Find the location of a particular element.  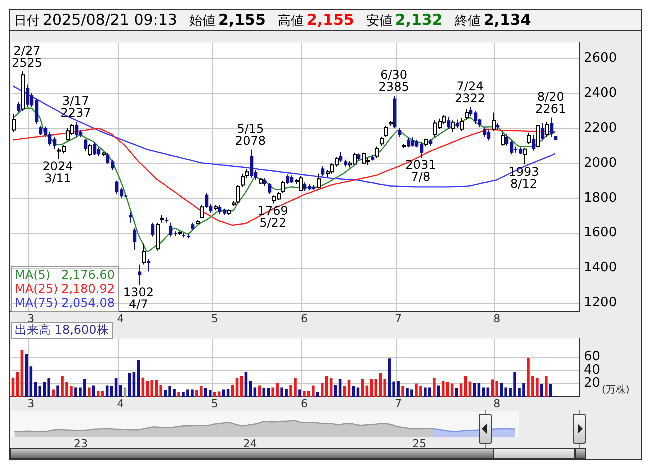

text: 終値 2,134 is located at coordinates (493, 20).